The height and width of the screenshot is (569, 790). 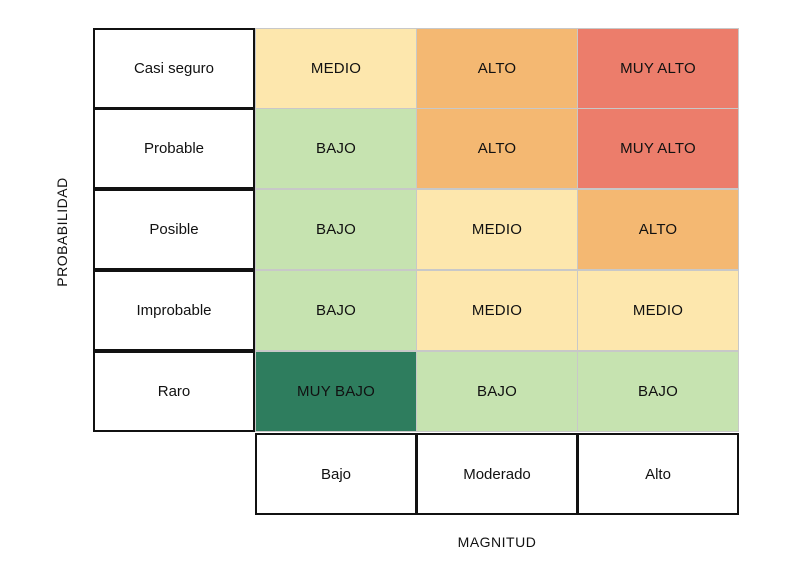 I want to click on col-label-alto: Alto, so click(x=658, y=474).